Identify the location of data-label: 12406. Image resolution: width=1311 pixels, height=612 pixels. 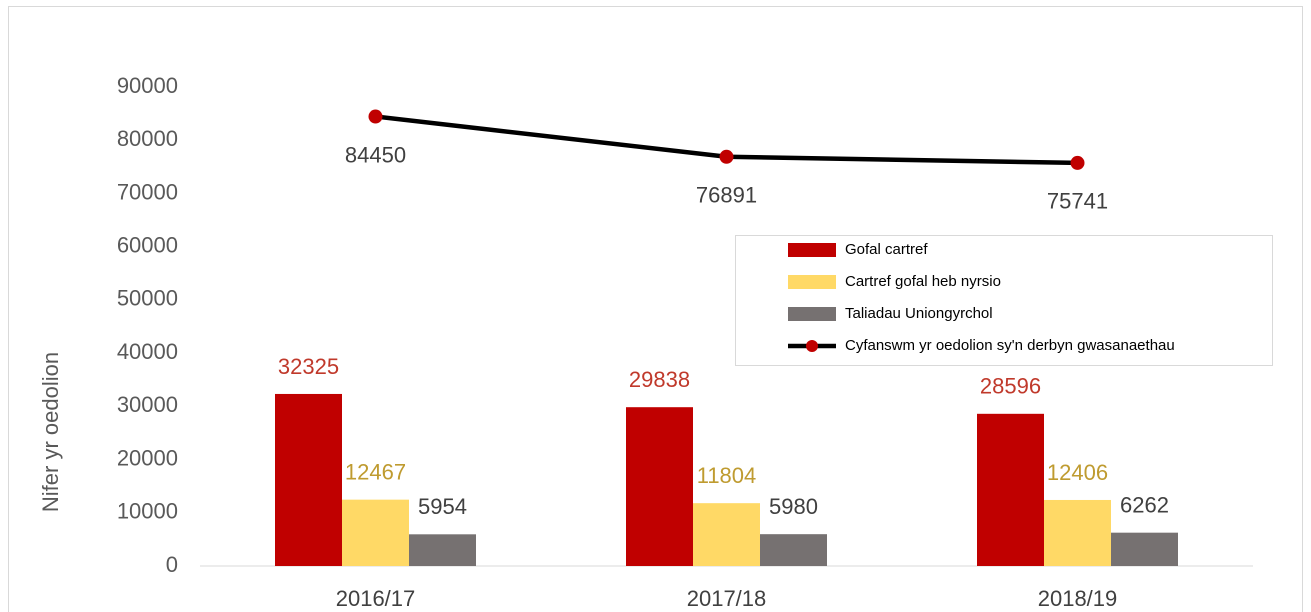
(1077, 472).